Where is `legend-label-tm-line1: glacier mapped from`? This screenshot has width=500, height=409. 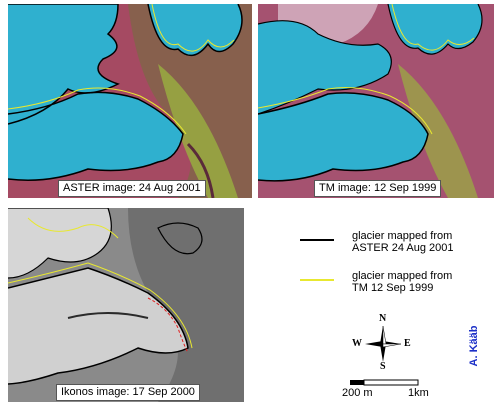 legend-label-tm-line1: glacier mapped from is located at coordinates (402, 276).